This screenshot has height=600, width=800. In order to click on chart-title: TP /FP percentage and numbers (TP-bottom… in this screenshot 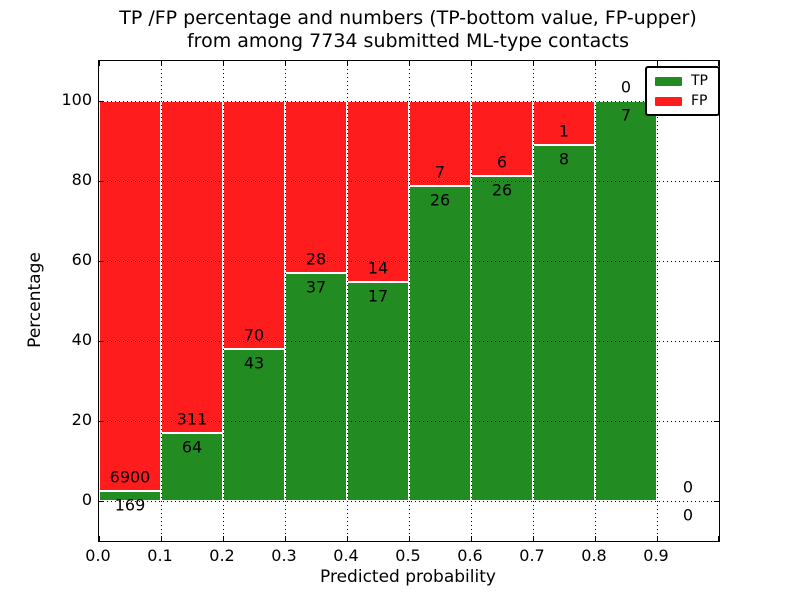, I will do `click(408, 30)`.